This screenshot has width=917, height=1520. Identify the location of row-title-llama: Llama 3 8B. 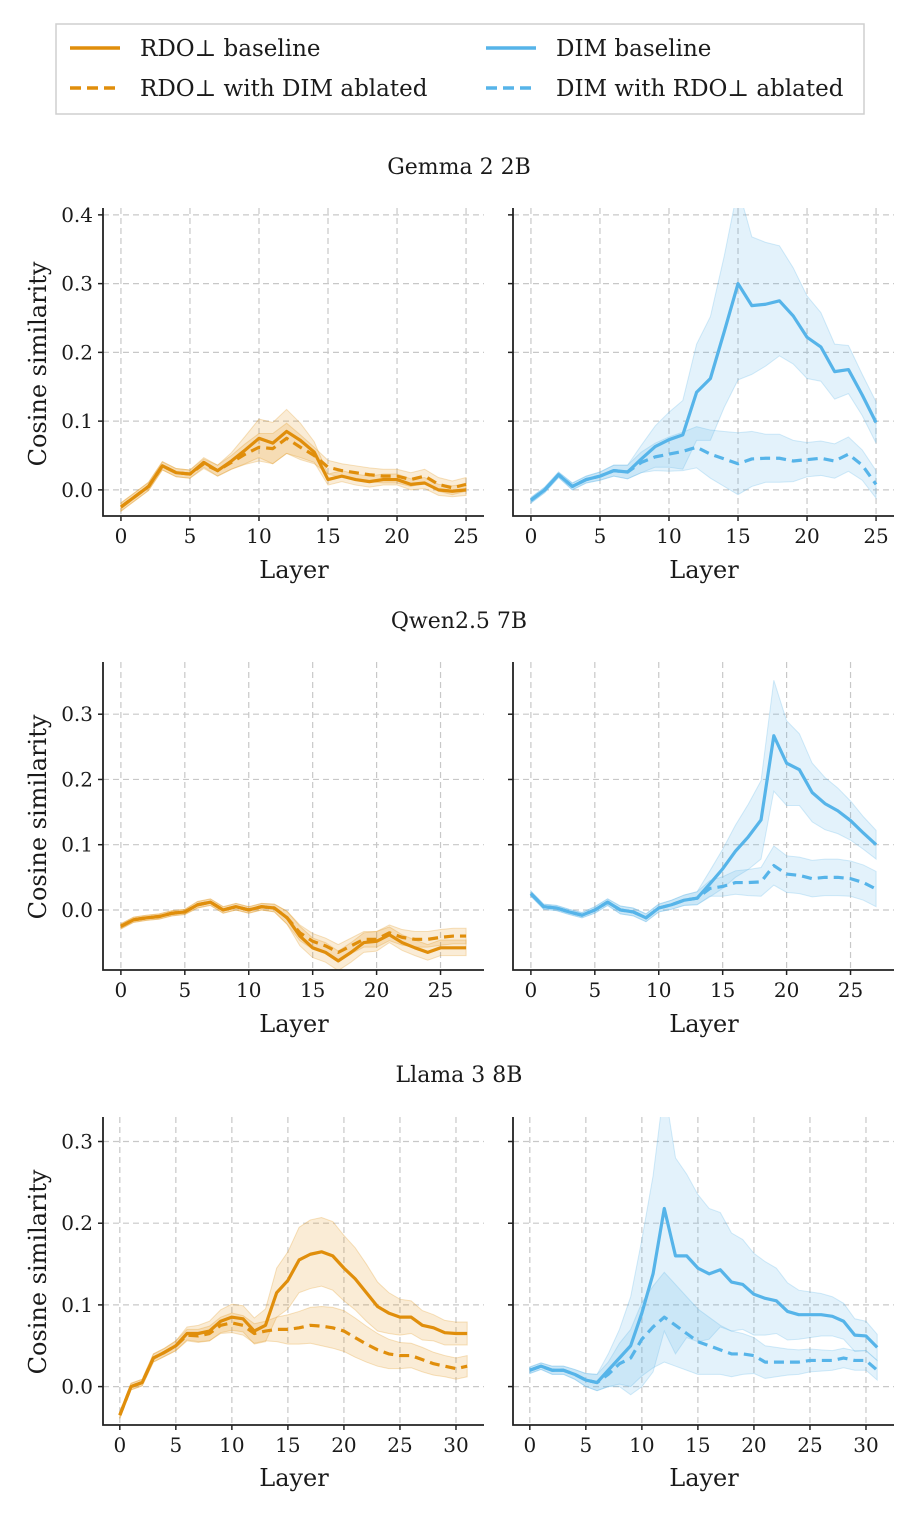
(459, 1075).